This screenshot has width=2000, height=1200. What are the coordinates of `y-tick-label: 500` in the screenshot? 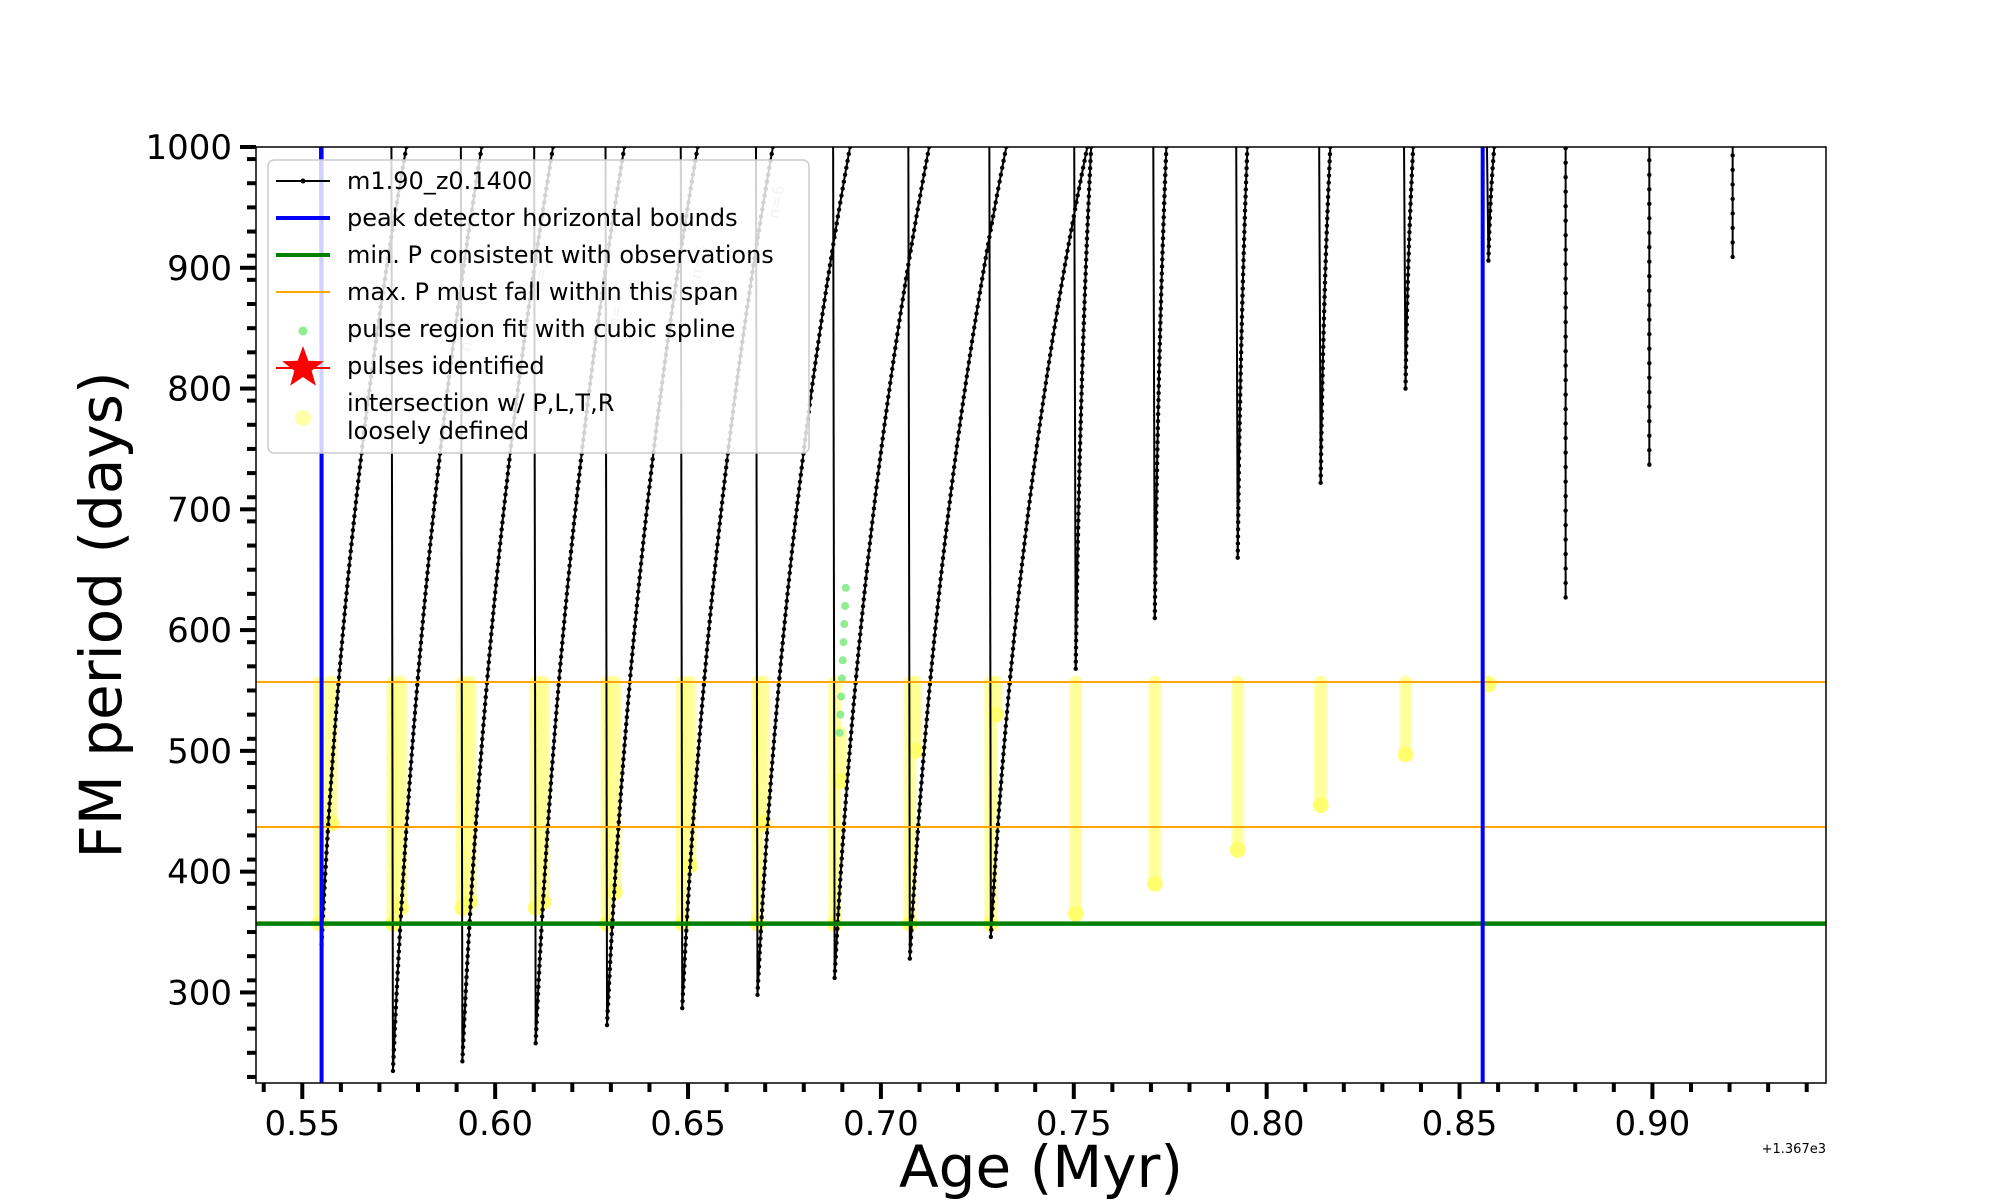 It's located at (199, 752).